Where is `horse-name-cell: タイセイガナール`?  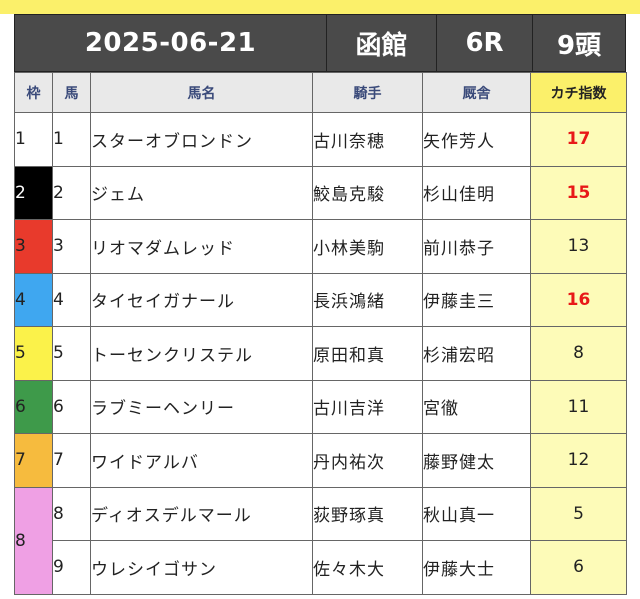 horse-name-cell: タイセイガナール is located at coordinates (201, 299).